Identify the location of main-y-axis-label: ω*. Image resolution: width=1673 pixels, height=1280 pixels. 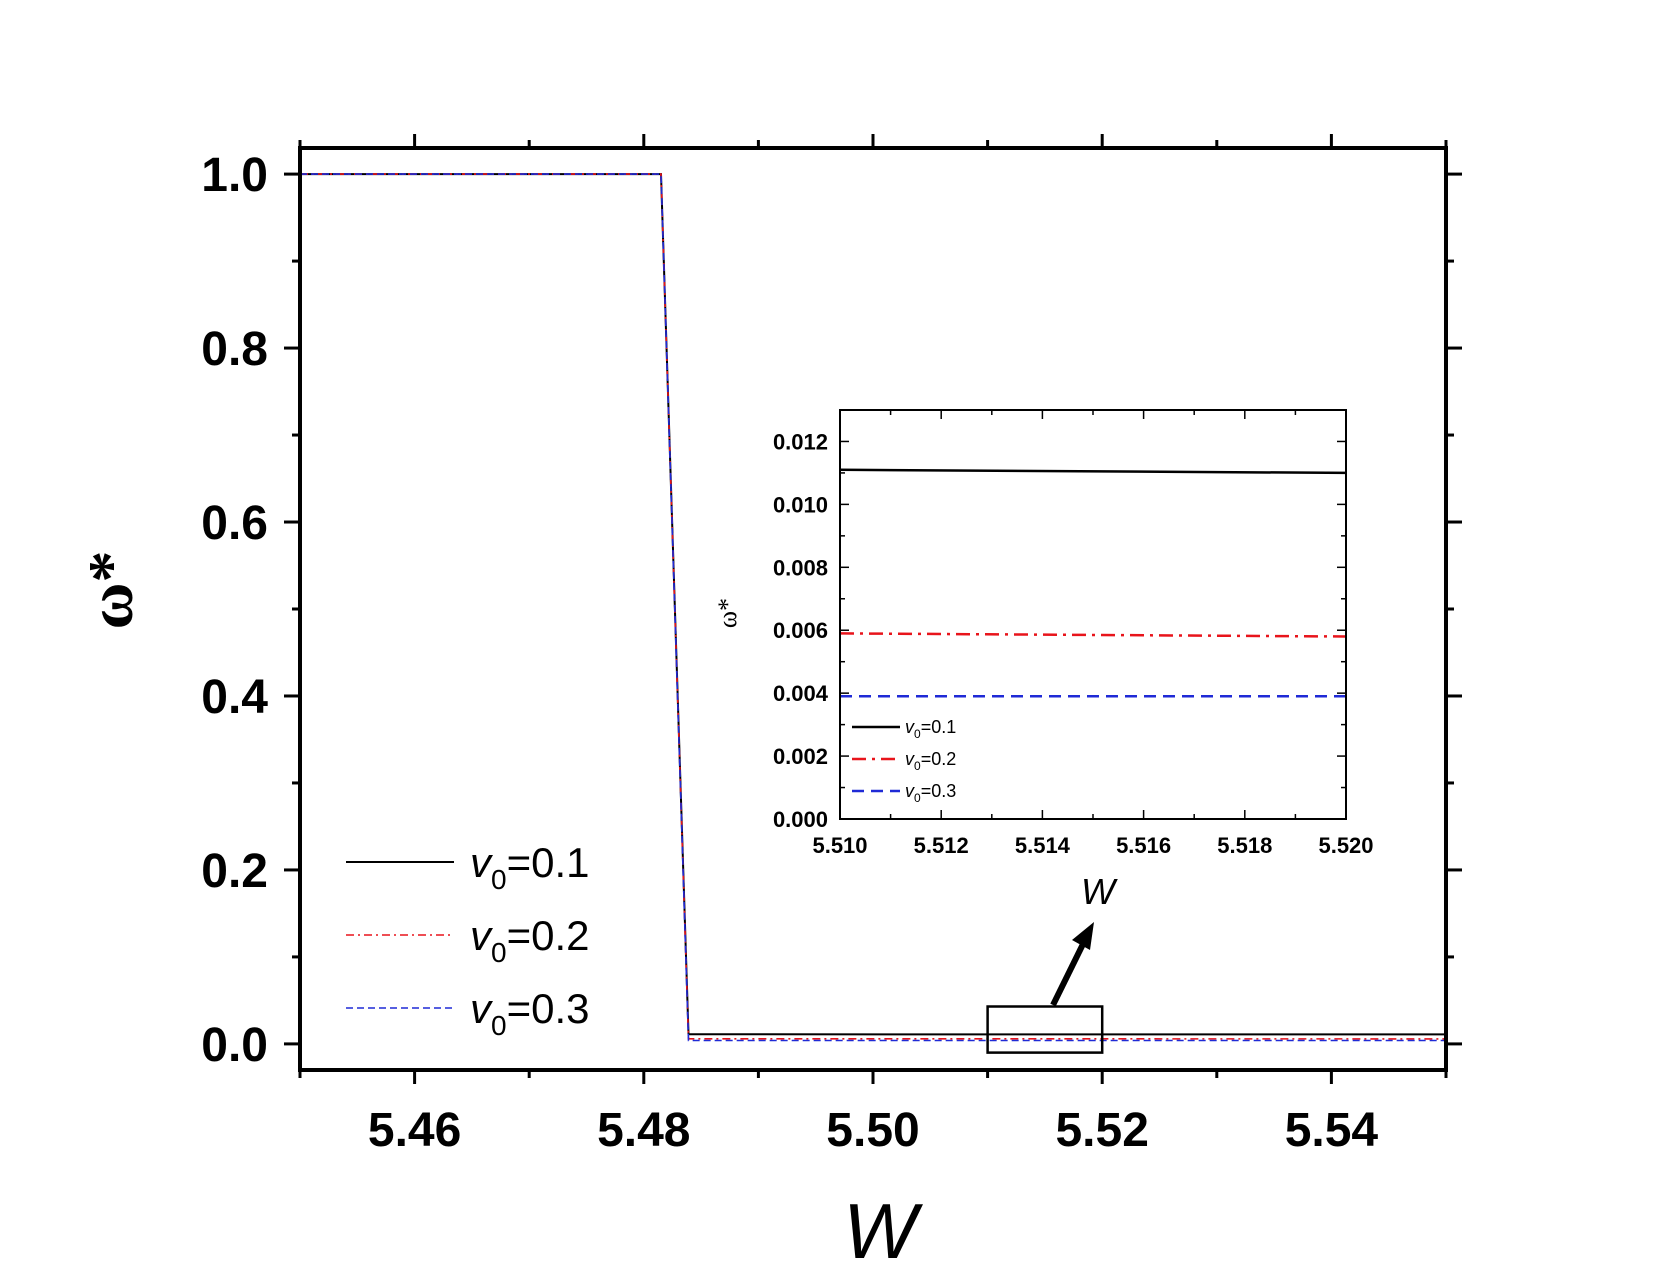
(110, 590).